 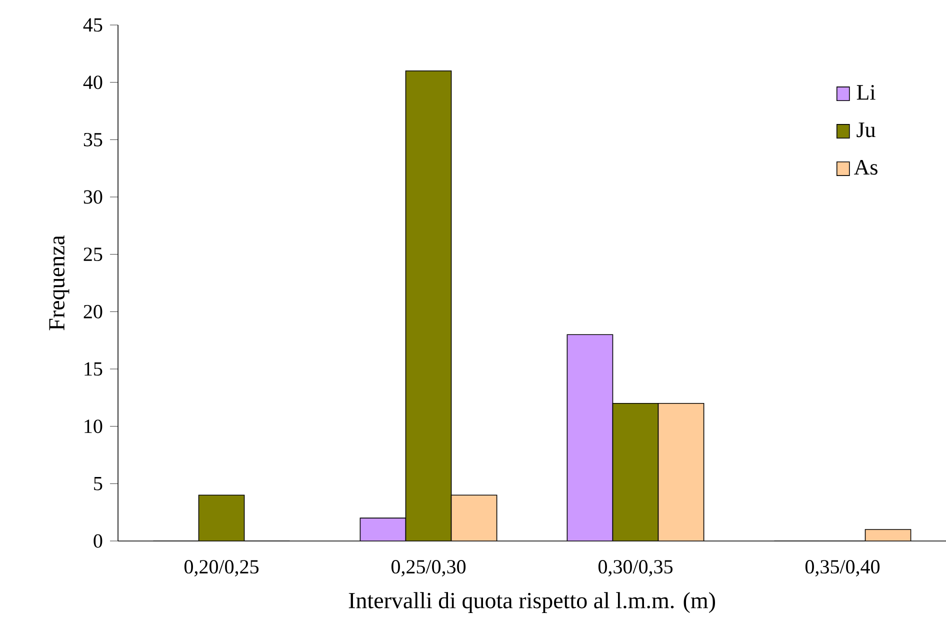 What do you see at coordinates (93, 427) in the screenshot?
I see `y-tick-label: 10` at bounding box center [93, 427].